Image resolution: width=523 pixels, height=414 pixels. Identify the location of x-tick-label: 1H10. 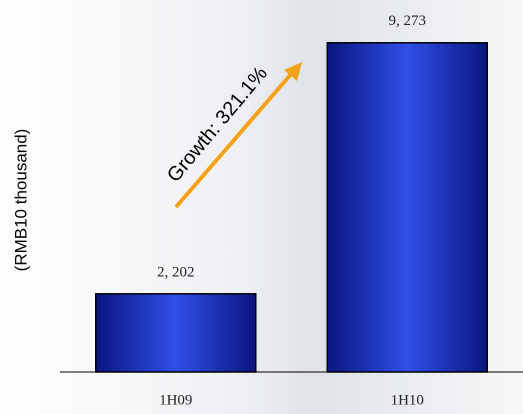
(407, 400).